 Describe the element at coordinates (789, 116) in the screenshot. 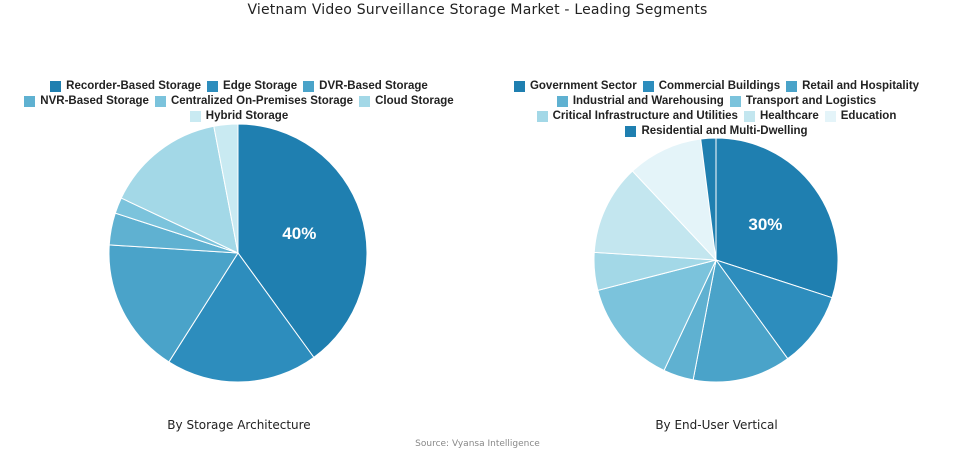

I see `legend-label: Healthcare` at that location.